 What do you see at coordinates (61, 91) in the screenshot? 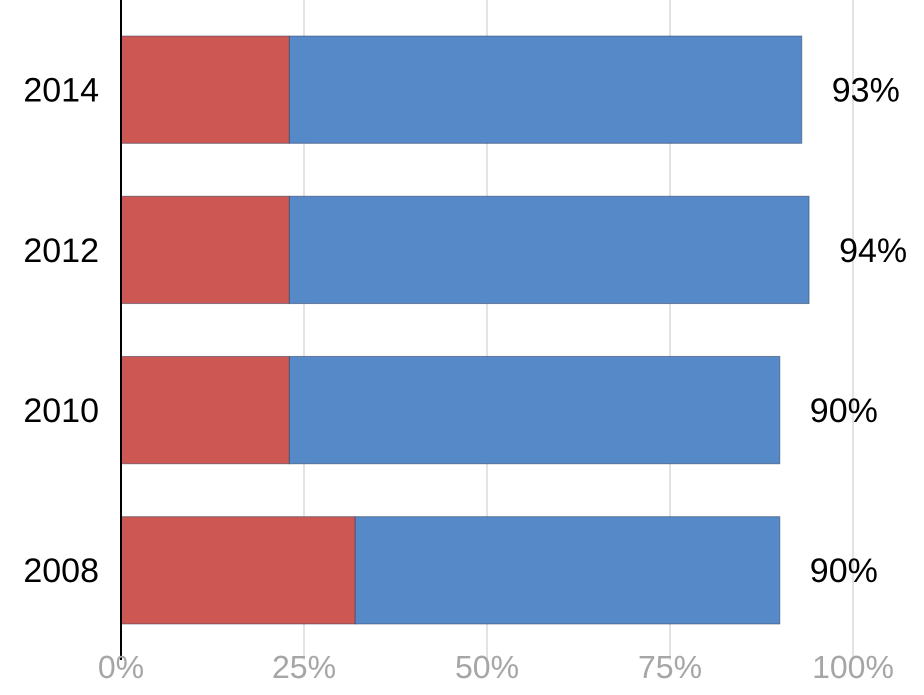
I see `y-tick-label: 2014` at bounding box center [61, 91].